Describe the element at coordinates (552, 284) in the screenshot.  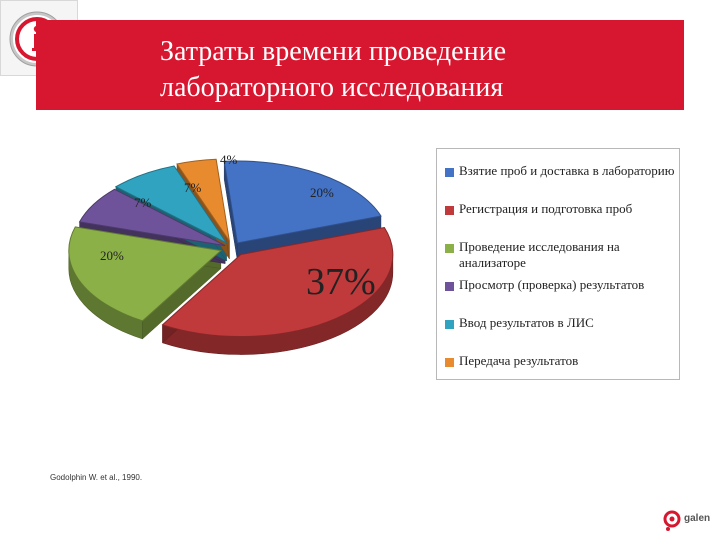
I see `legend-label: Просмотр (проверка) результатов` at that location.